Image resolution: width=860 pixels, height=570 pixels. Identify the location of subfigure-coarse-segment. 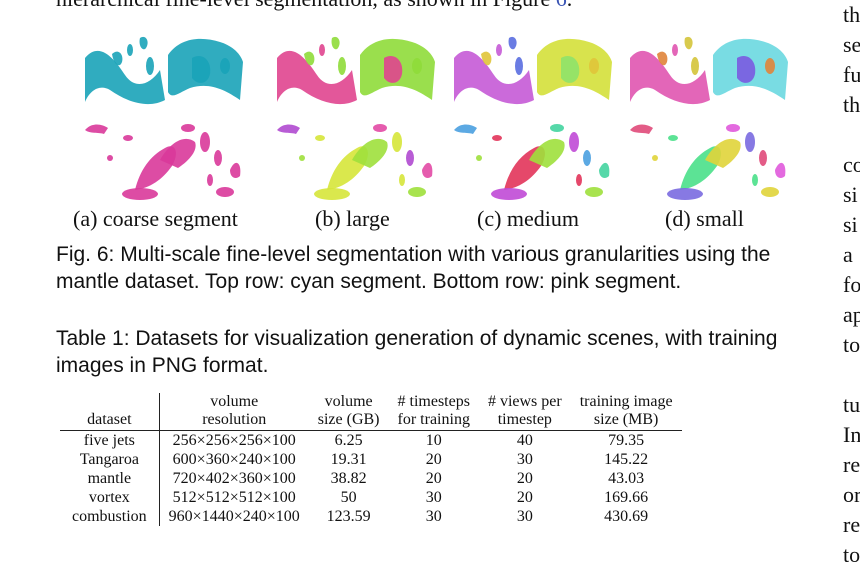
(162, 115).